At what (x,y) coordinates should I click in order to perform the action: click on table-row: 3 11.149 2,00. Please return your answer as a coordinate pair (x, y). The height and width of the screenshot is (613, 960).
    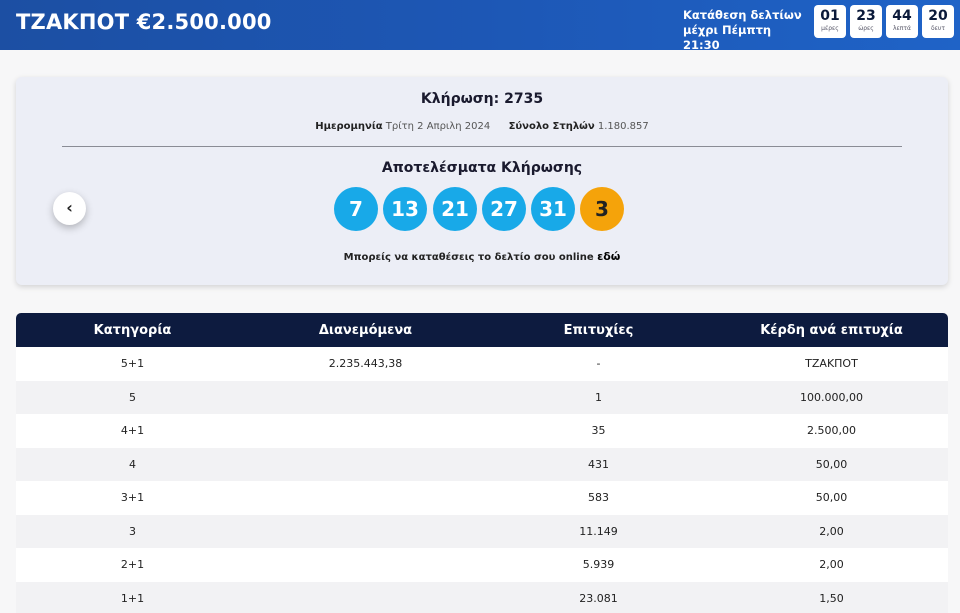
    Looking at the image, I should click on (482, 531).